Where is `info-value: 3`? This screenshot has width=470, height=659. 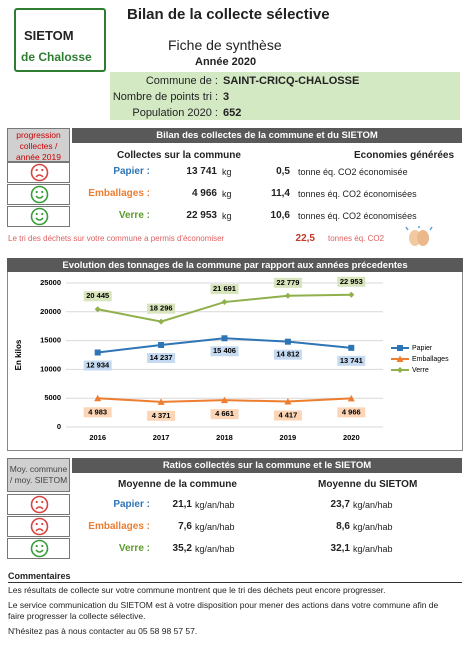 info-value: 3 is located at coordinates (226, 97).